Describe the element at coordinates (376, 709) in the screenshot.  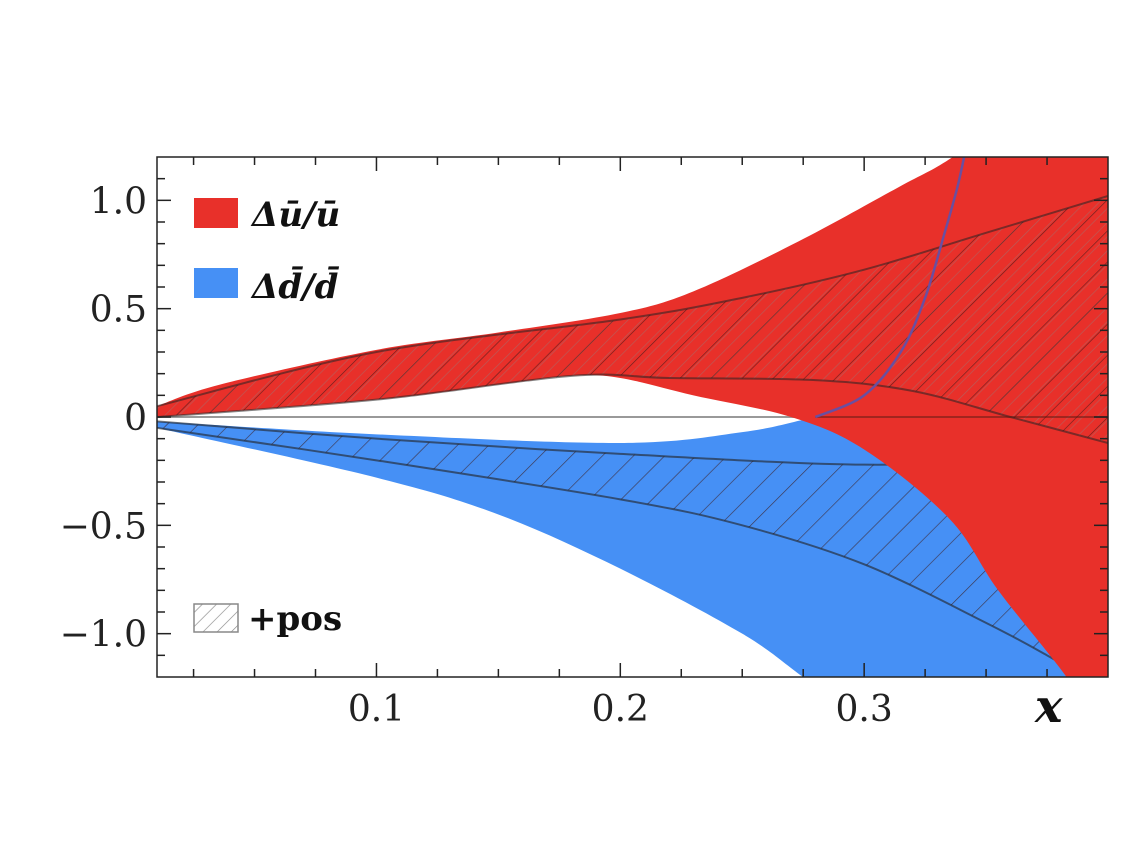
I see `x-tick-label: 0.1` at that location.